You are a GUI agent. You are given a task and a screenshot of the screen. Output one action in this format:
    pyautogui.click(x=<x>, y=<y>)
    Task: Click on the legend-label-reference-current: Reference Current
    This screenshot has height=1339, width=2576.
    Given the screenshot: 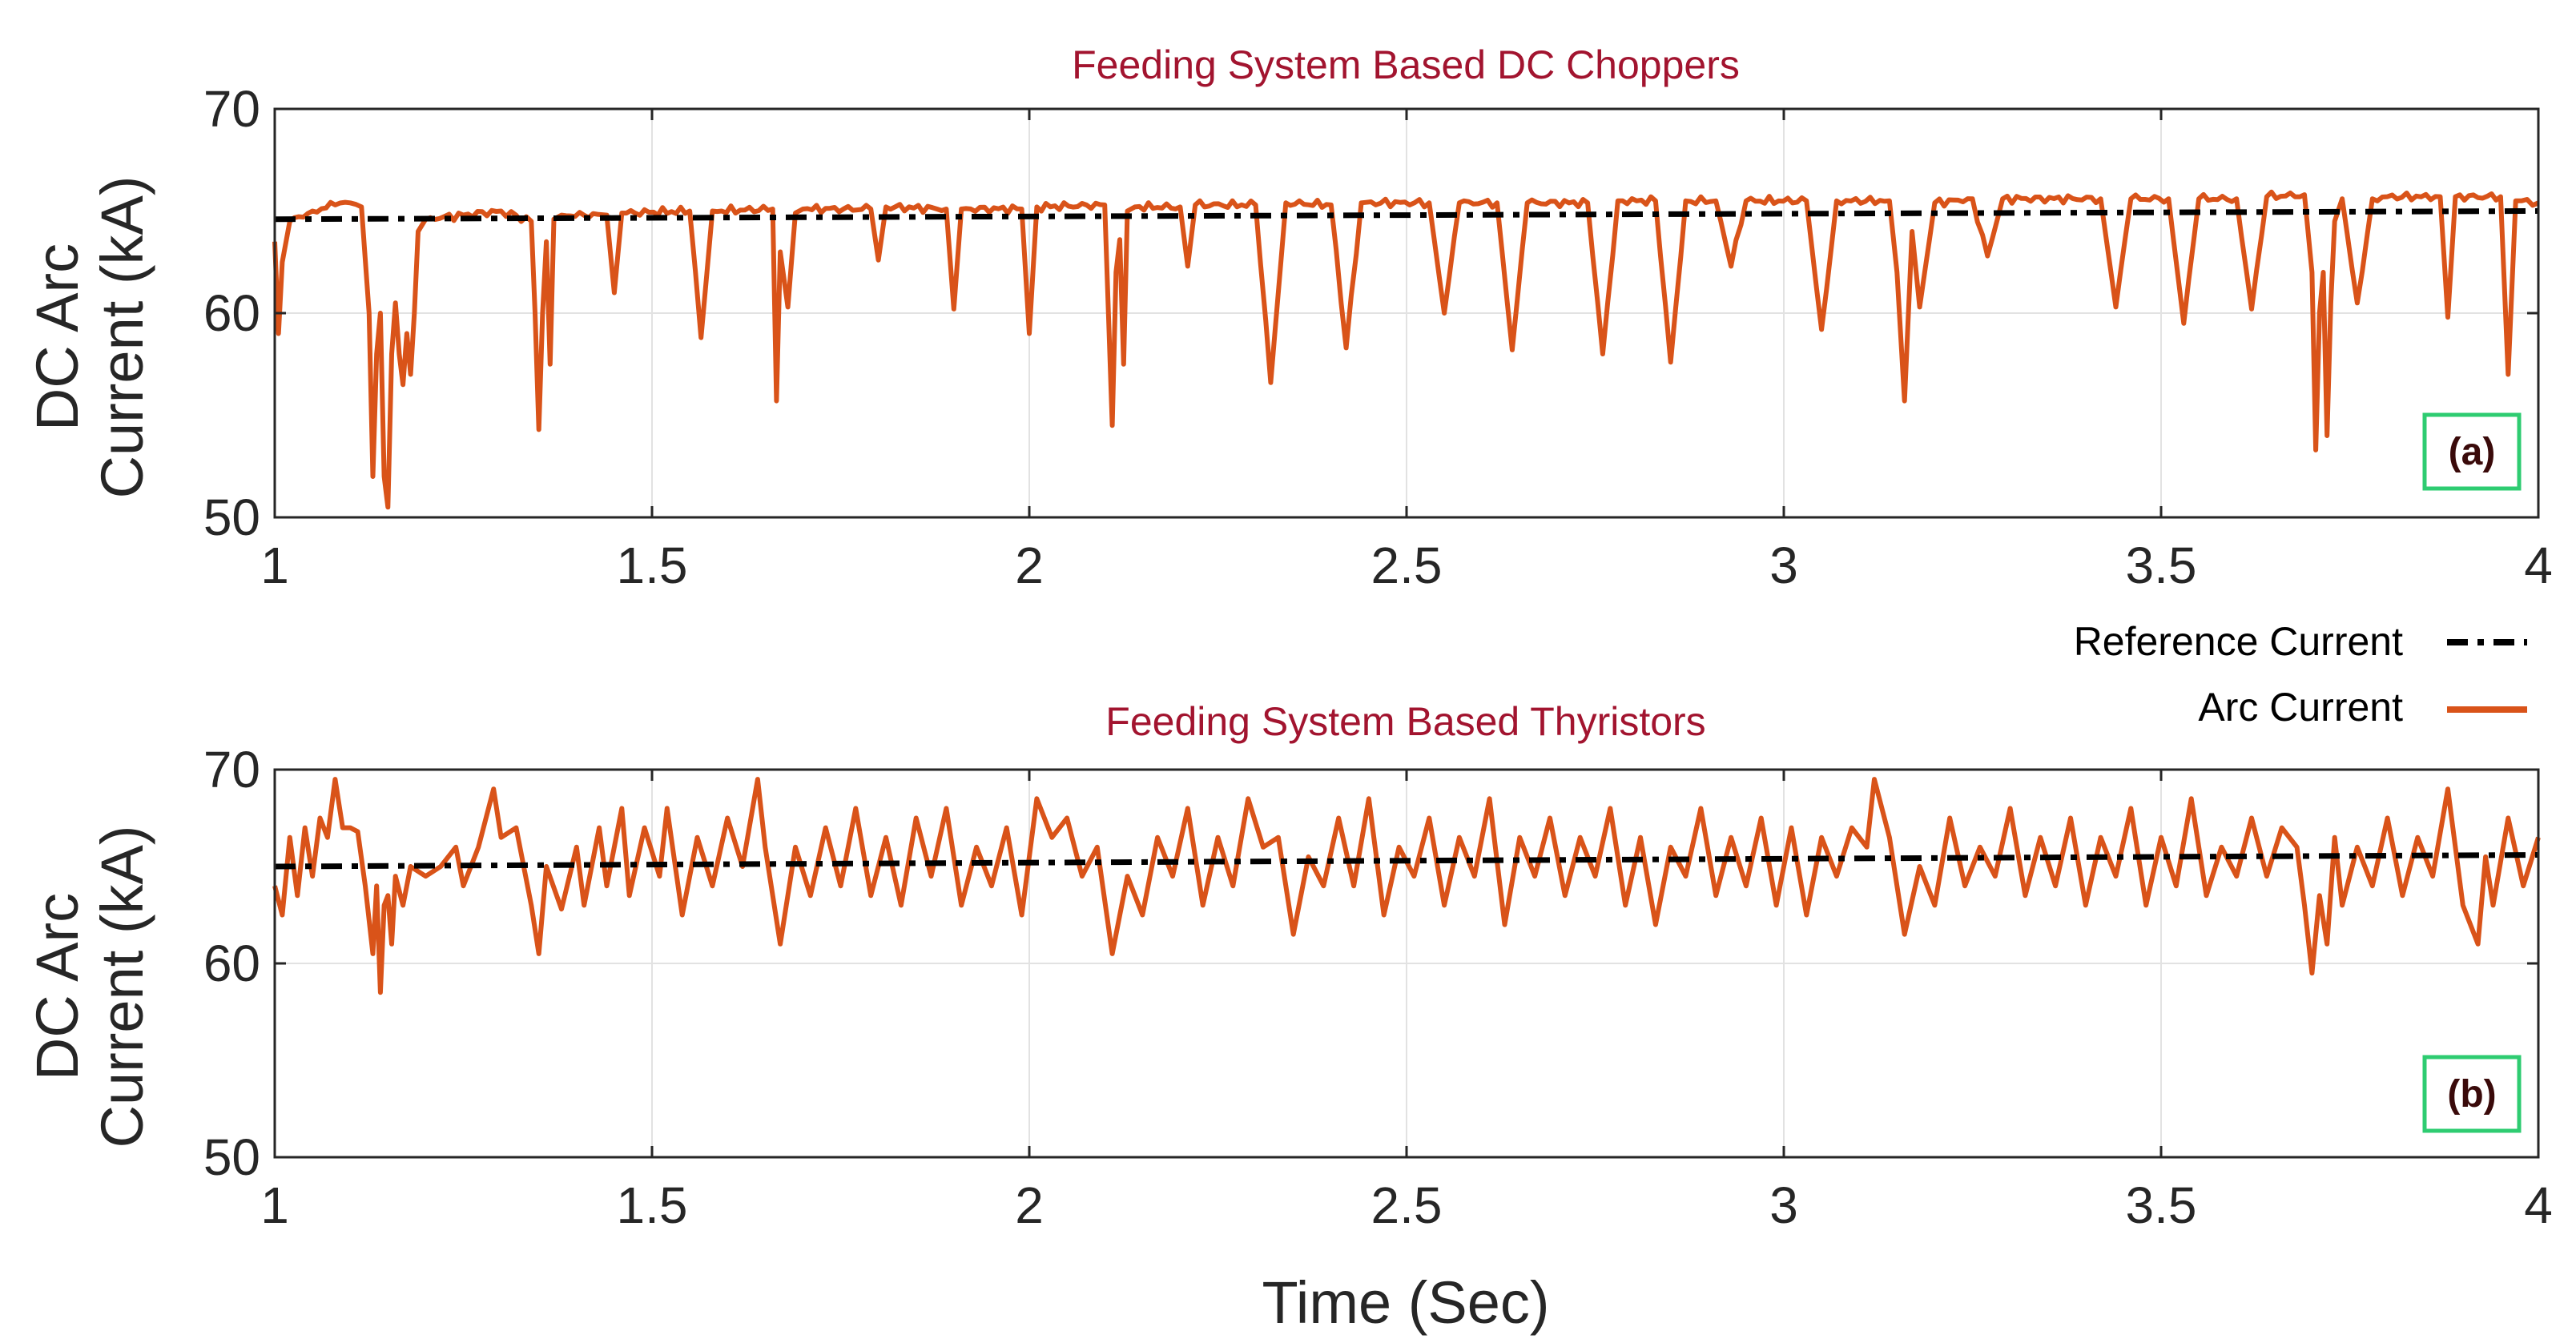 What is the action you would take?
    pyautogui.click(x=2238, y=641)
    